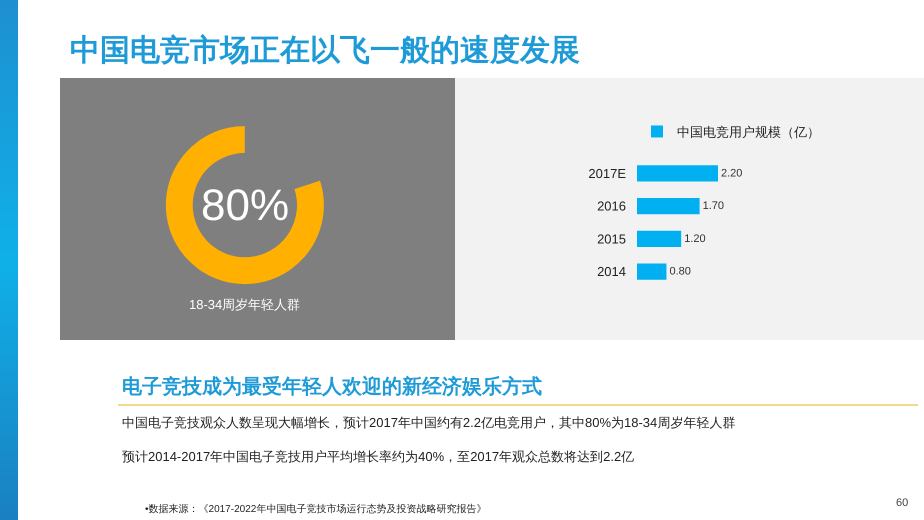 The image size is (924, 520). Describe the element at coordinates (680, 272) in the screenshot. I see `data-label: 0.80` at that location.